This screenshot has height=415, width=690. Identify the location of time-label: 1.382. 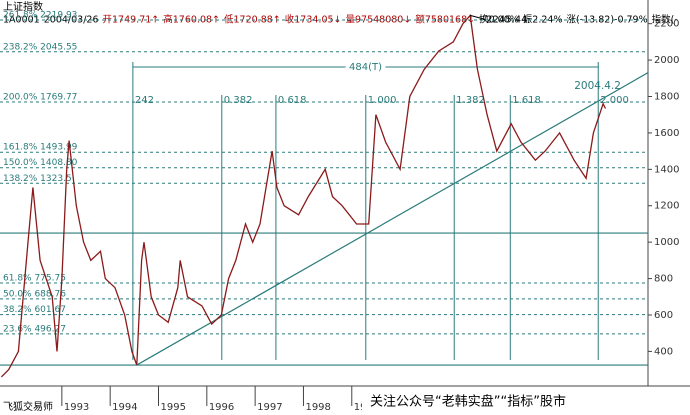
(470, 100).